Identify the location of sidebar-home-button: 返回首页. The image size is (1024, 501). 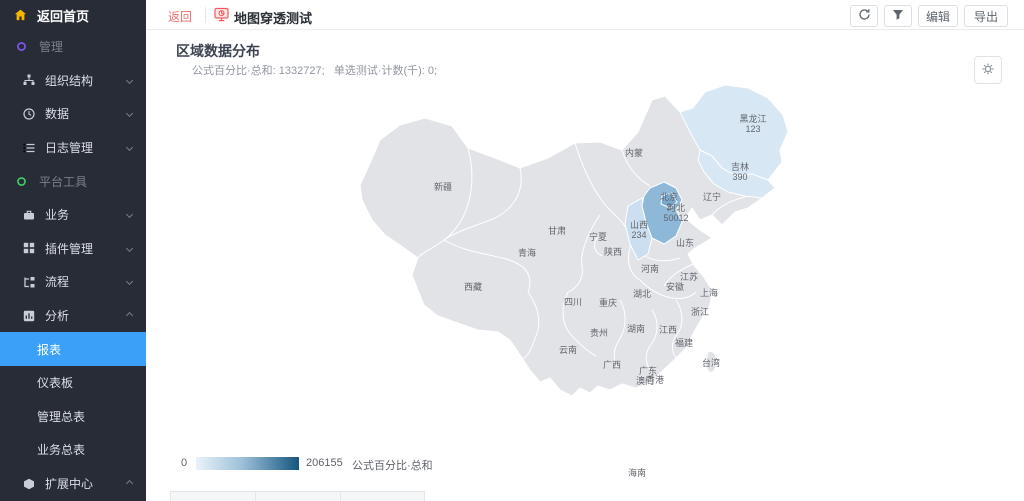
(73, 15).